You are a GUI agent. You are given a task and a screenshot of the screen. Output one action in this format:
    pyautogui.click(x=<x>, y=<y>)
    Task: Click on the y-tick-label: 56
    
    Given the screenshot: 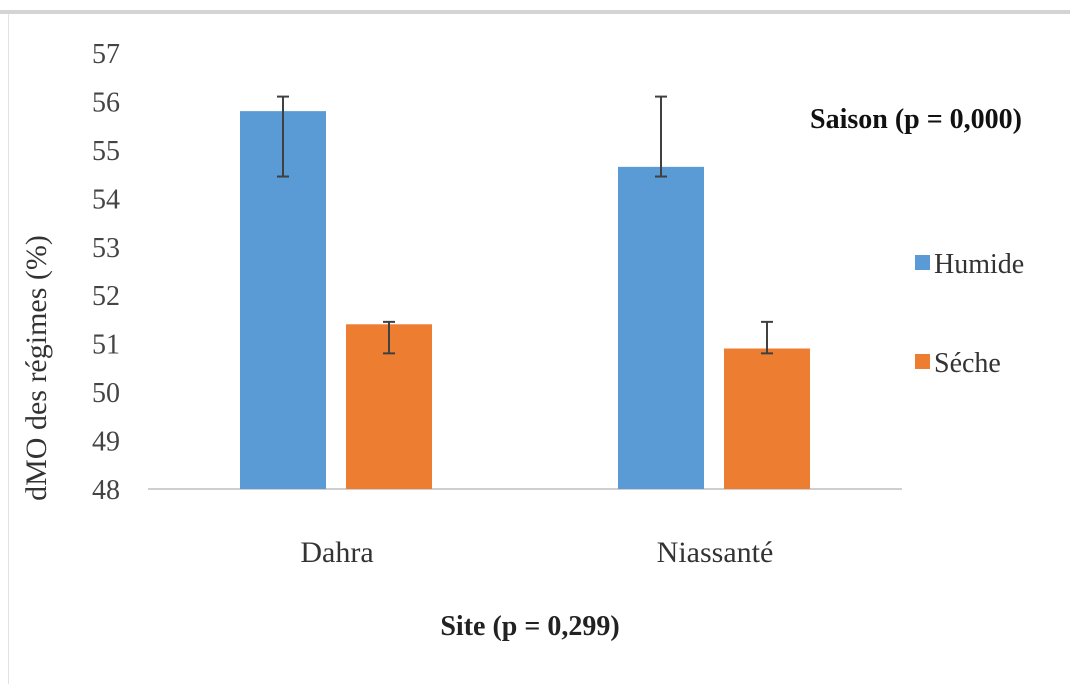 What is the action you would take?
    pyautogui.click(x=106, y=102)
    